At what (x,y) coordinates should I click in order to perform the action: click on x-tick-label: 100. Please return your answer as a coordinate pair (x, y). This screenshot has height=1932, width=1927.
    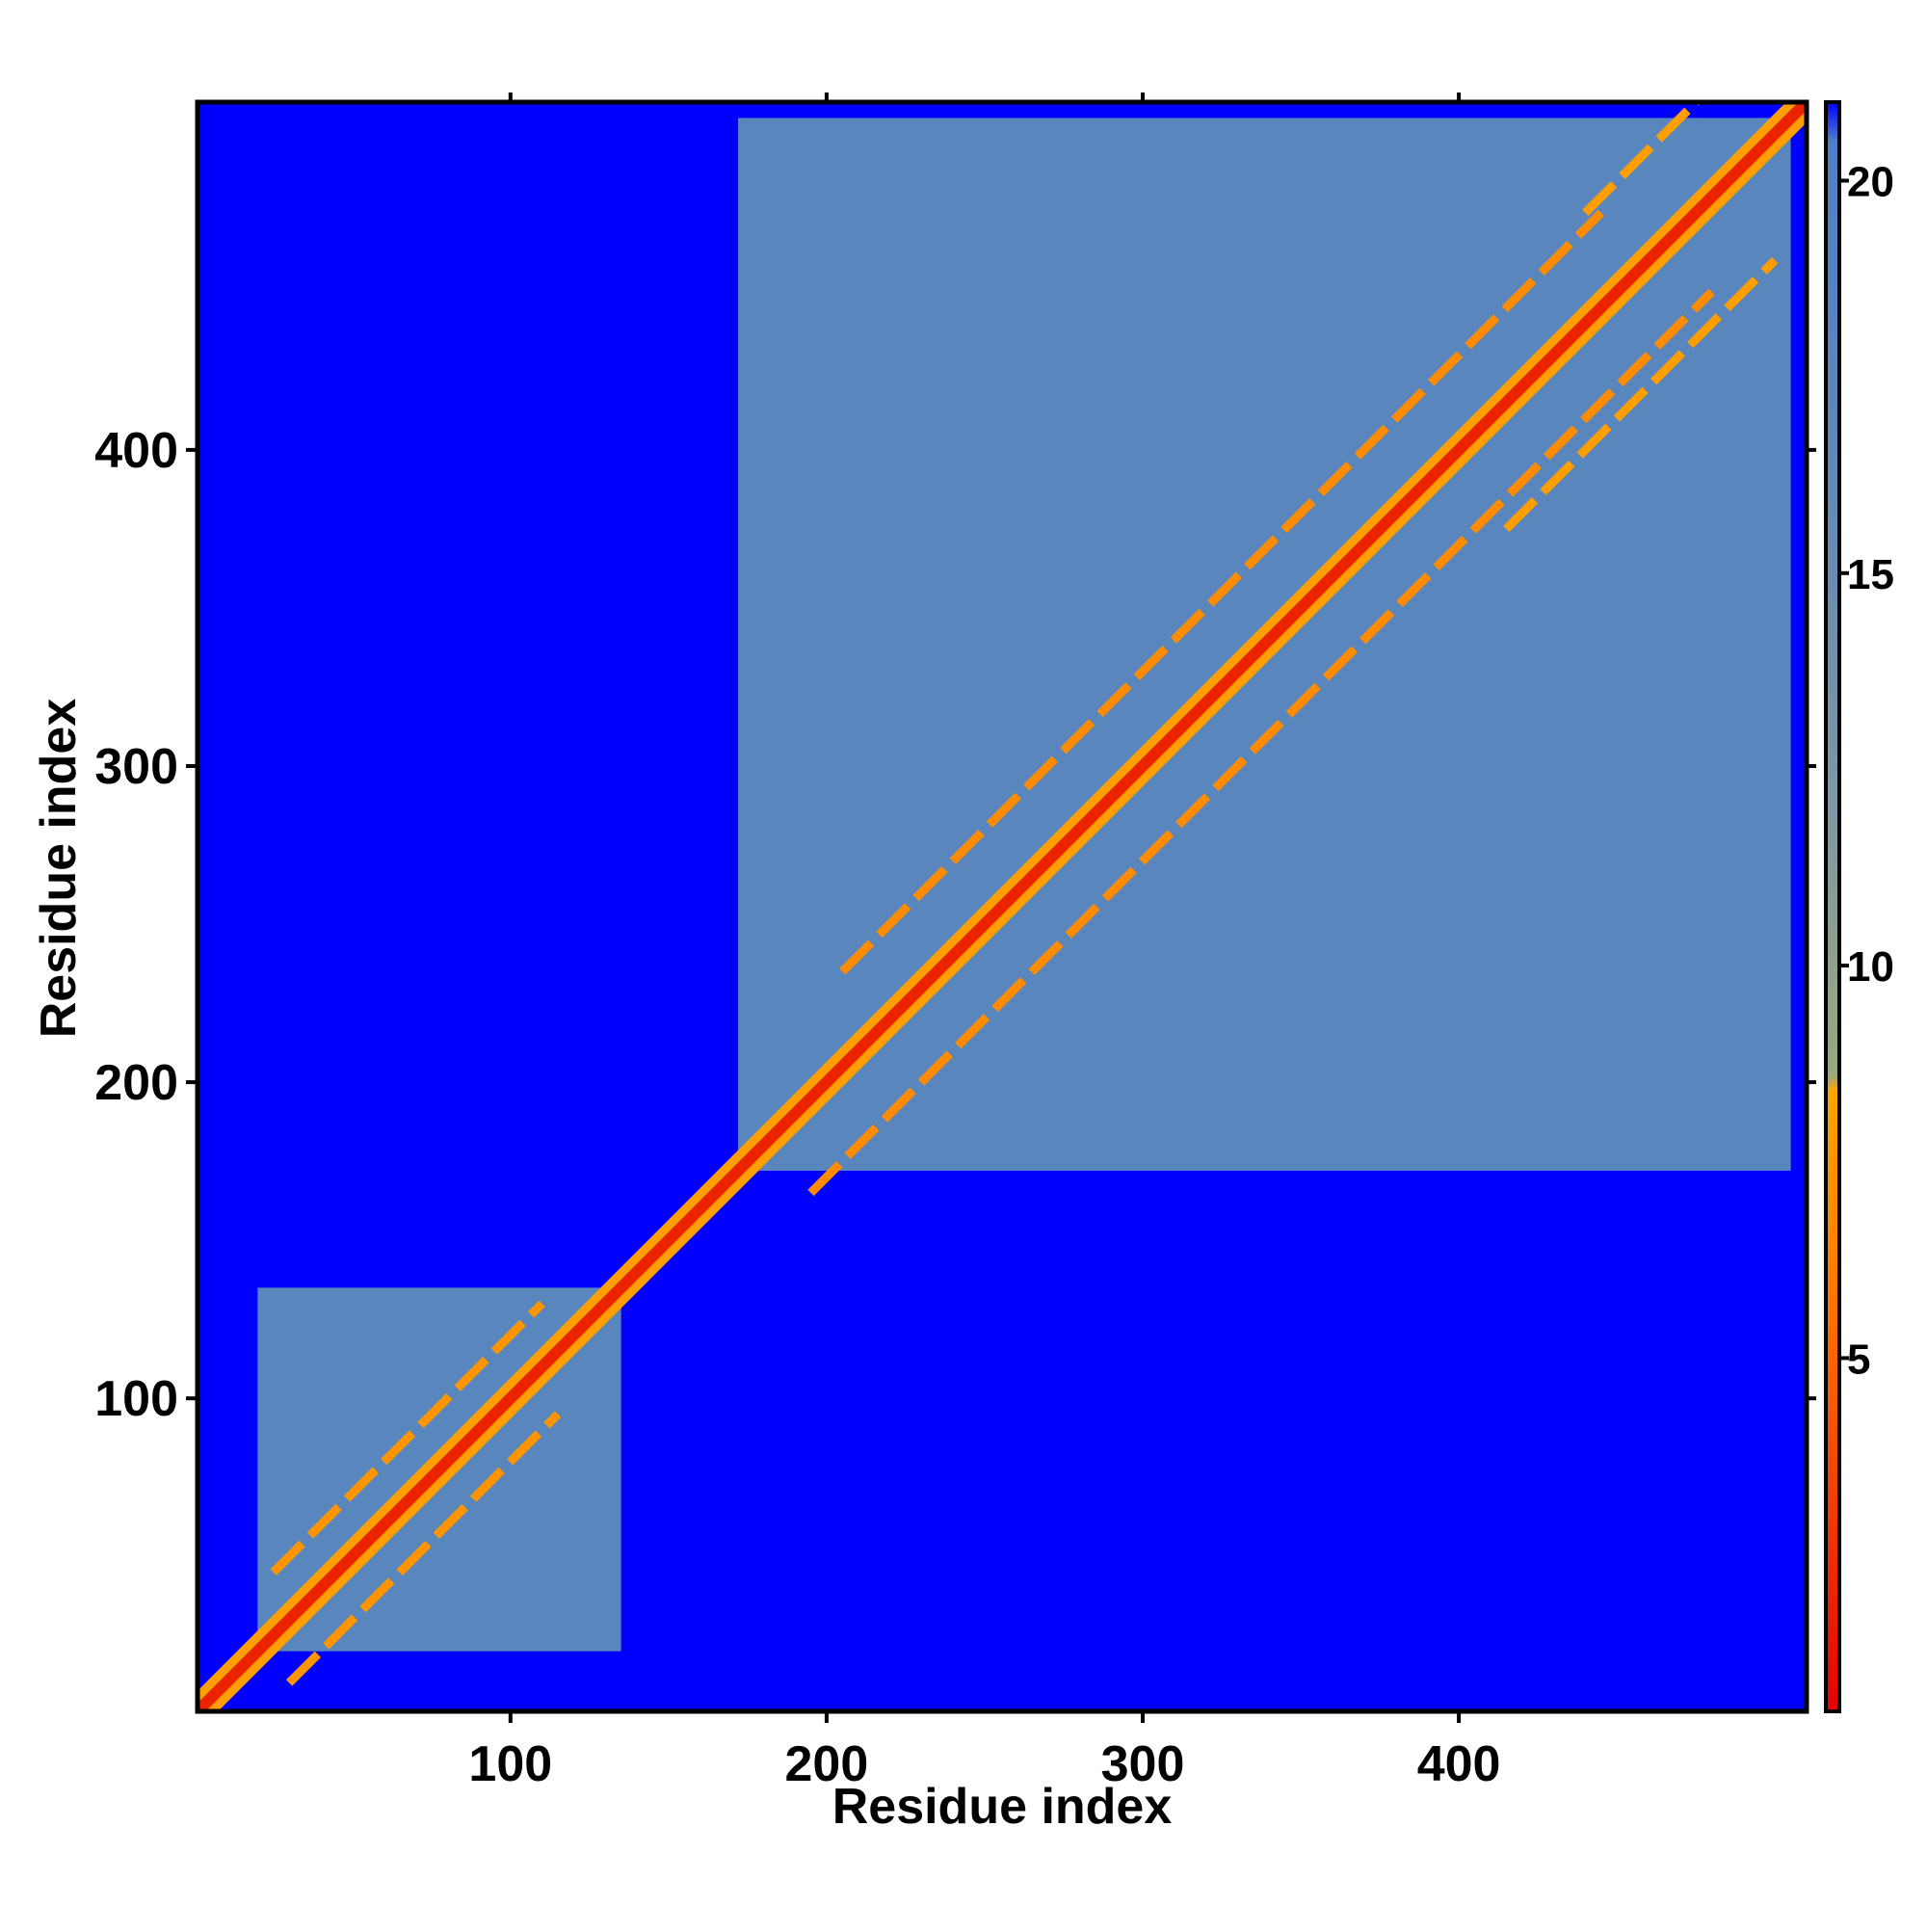
    Looking at the image, I should click on (510, 1764).